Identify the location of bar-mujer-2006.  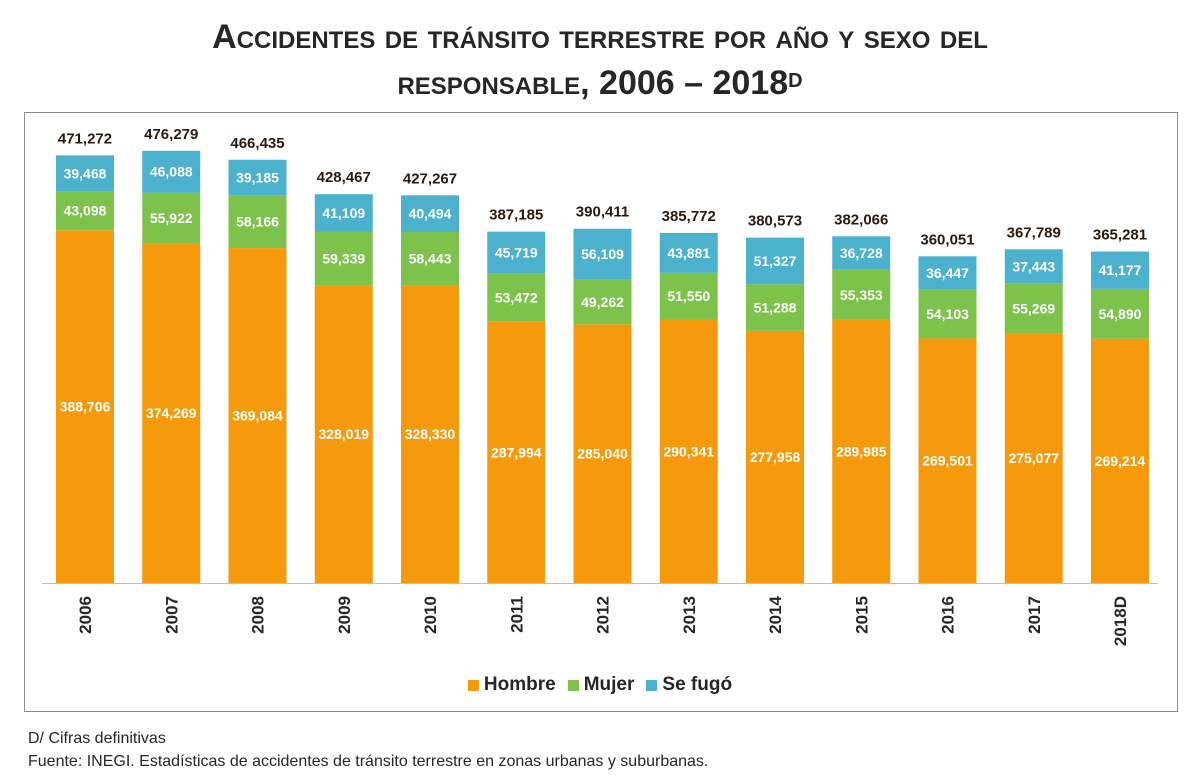
(85, 211).